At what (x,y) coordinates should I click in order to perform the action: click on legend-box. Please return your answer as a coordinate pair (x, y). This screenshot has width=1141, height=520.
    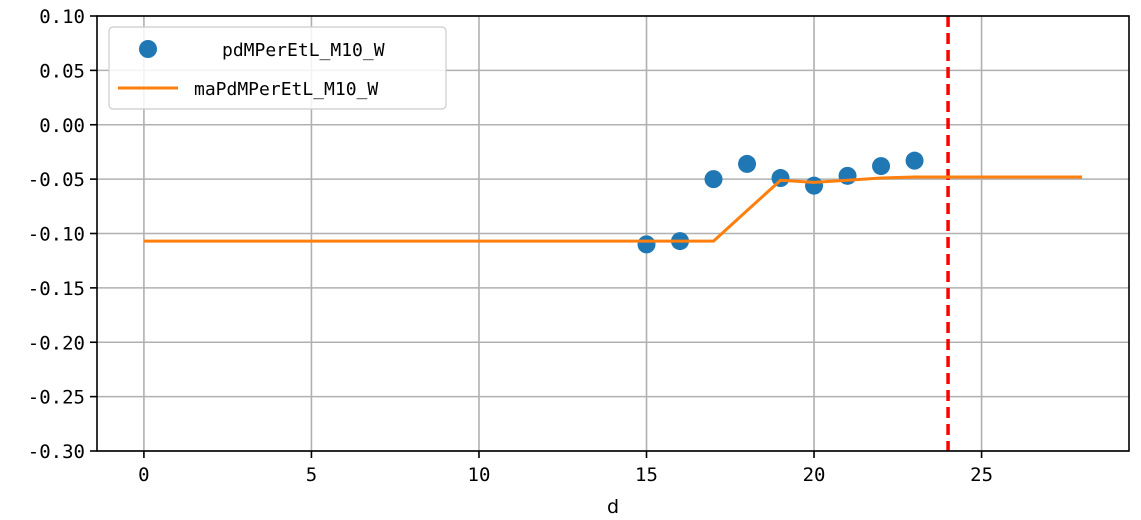
    Looking at the image, I should click on (277, 68).